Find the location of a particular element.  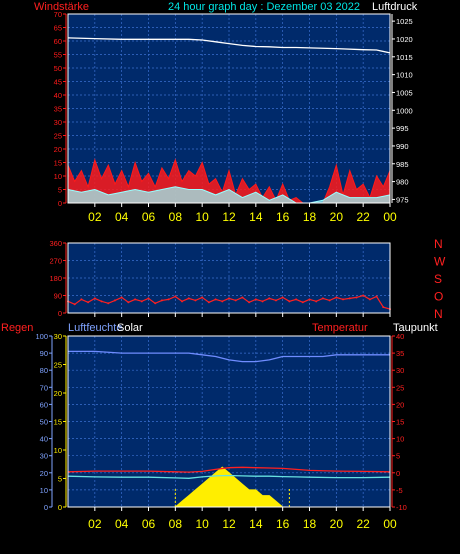

wind-speed-axis-label: 20 is located at coordinates (58, 149).